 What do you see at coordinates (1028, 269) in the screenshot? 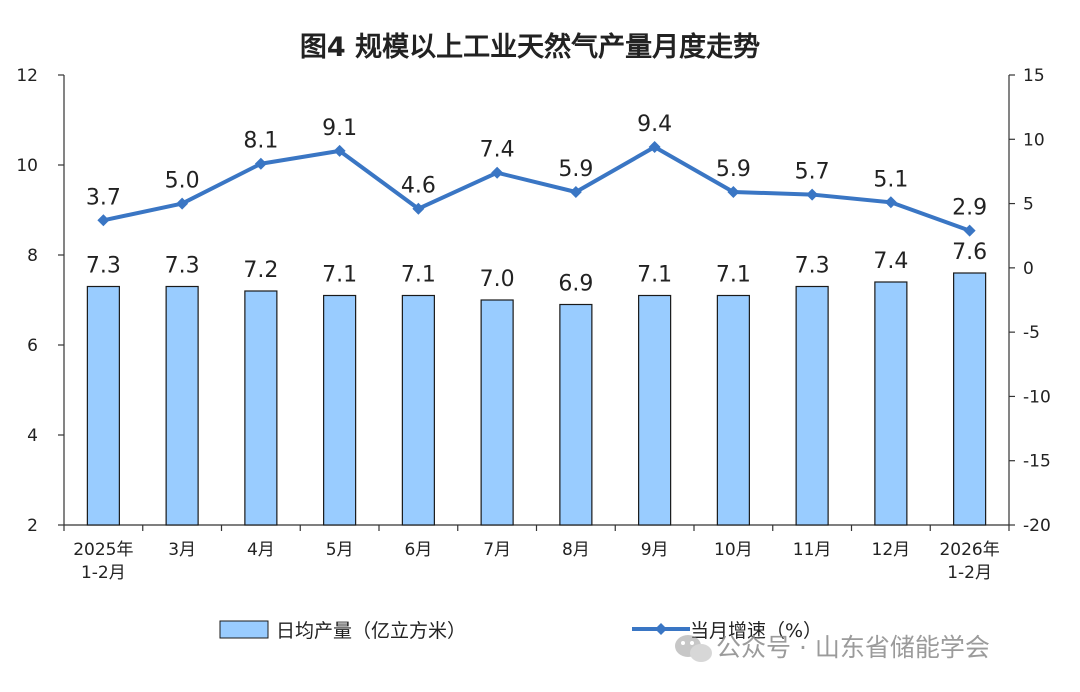
I see `y-right-tick-label: 0` at bounding box center [1028, 269].